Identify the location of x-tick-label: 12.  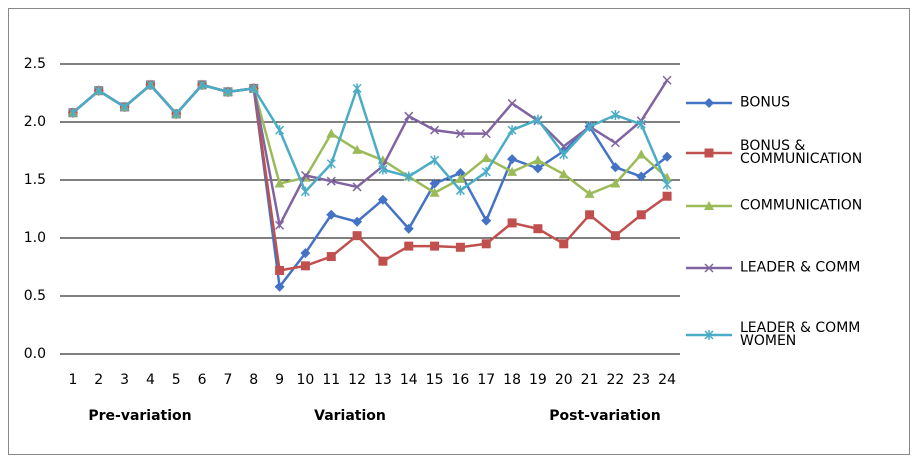
(357, 380).